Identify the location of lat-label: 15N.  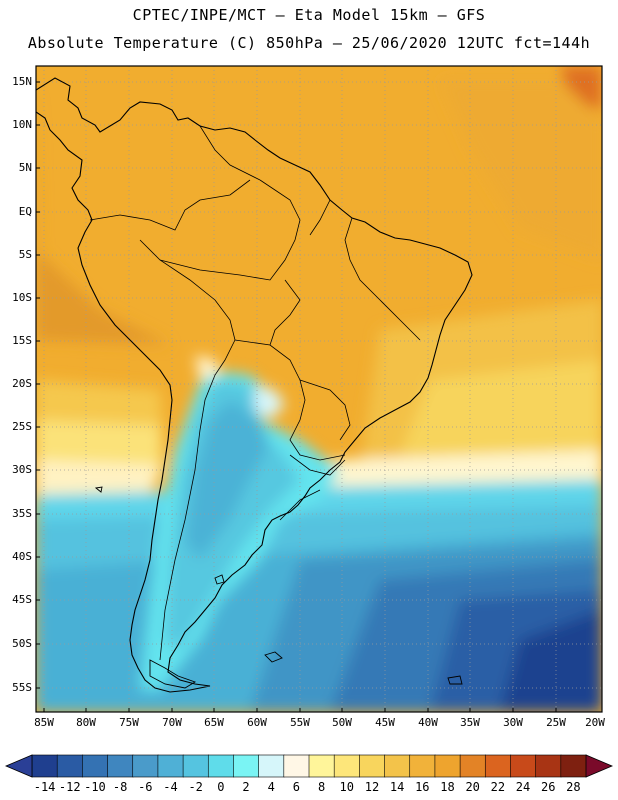
(22, 81).